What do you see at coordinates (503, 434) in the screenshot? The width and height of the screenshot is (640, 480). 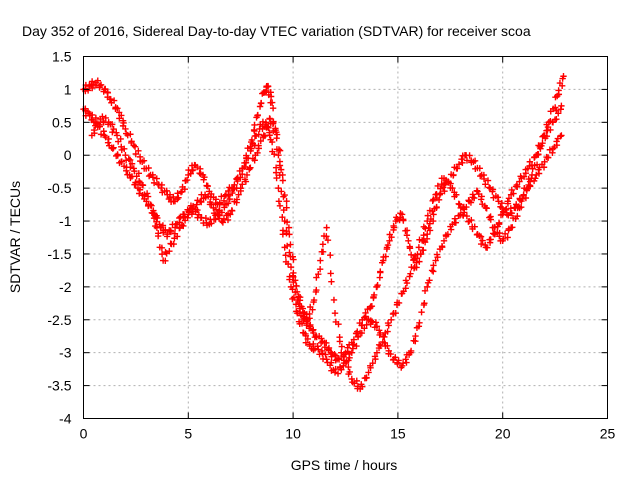 I see `x-tick-label: 20` at bounding box center [503, 434].